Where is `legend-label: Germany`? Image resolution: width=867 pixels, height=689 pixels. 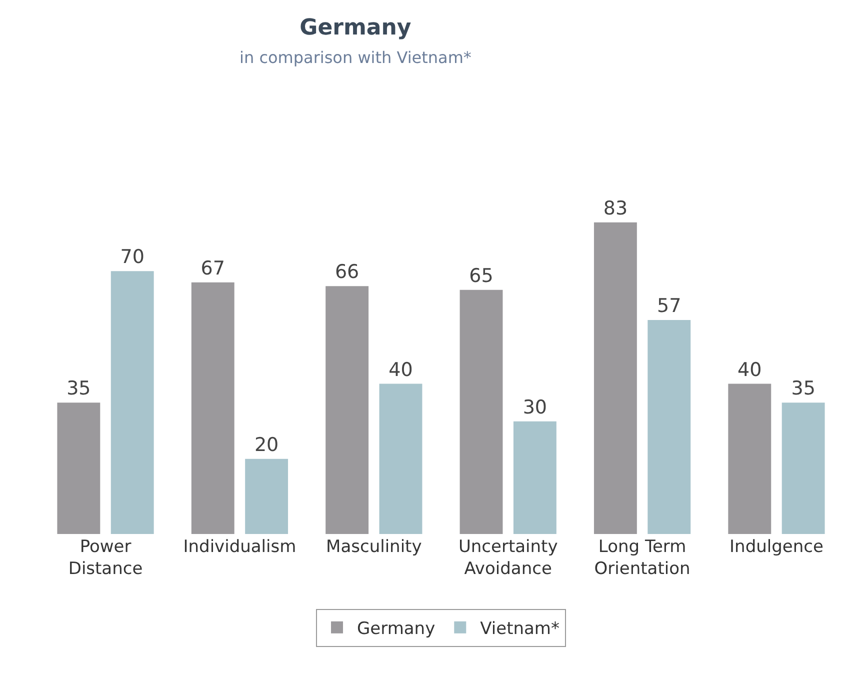
legend-label: Germany is located at coordinates (396, 628).